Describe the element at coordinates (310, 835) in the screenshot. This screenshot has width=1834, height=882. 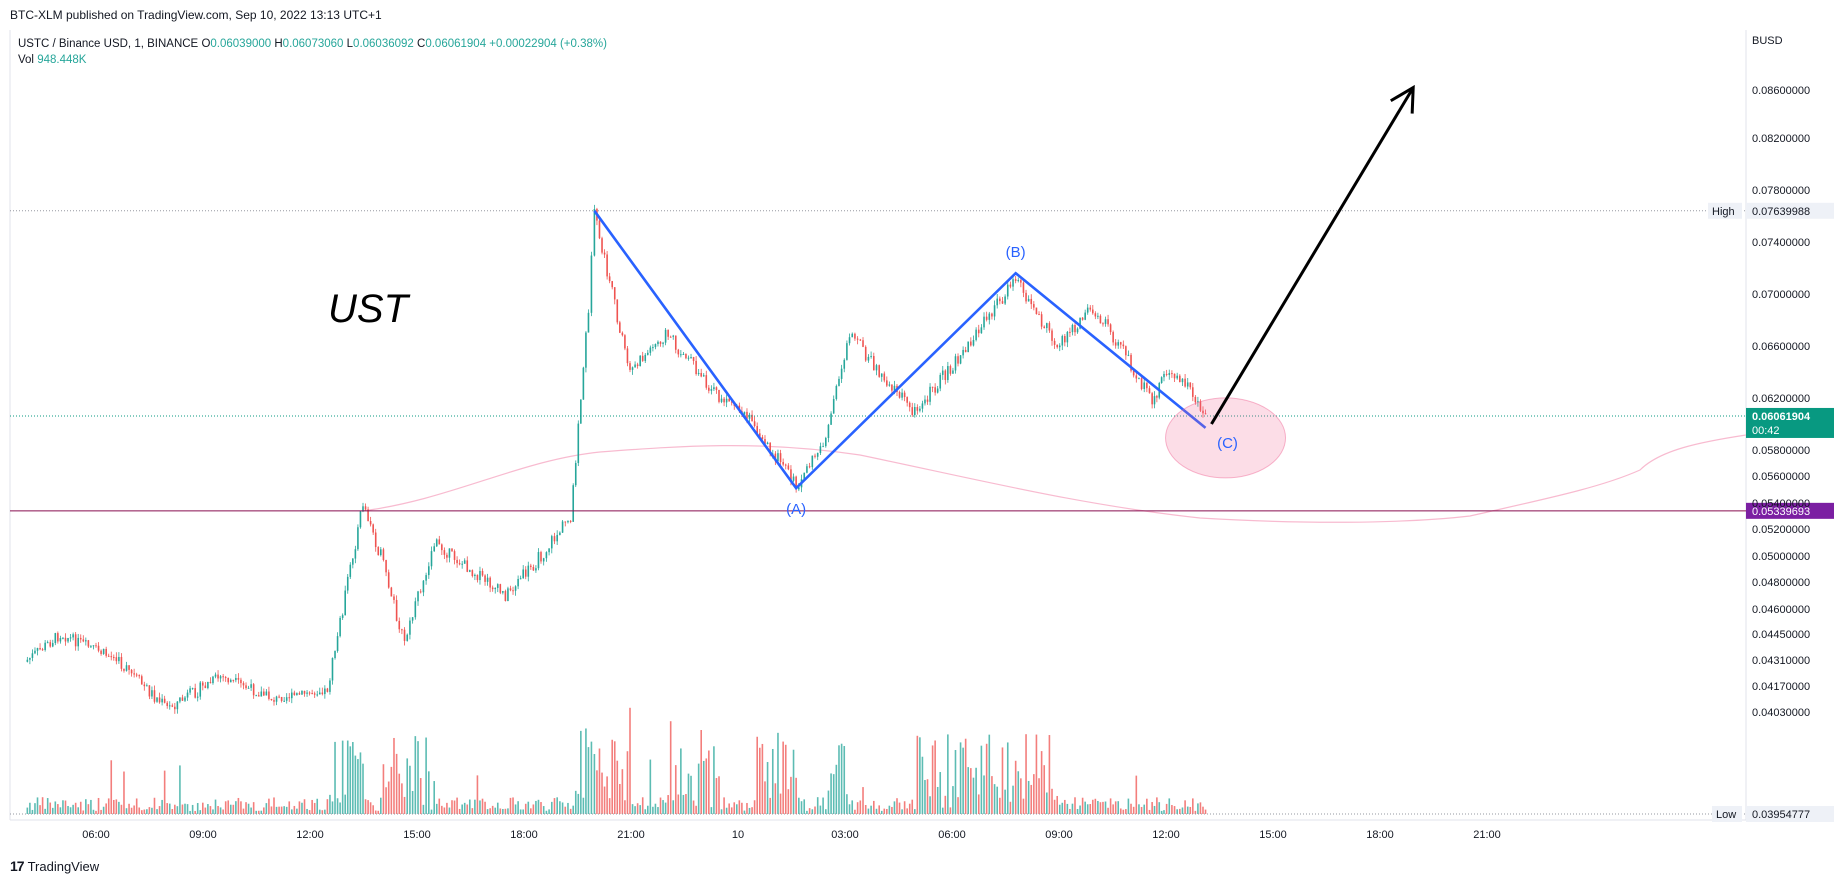
I see `x-tick-label: 12:00` at that location.